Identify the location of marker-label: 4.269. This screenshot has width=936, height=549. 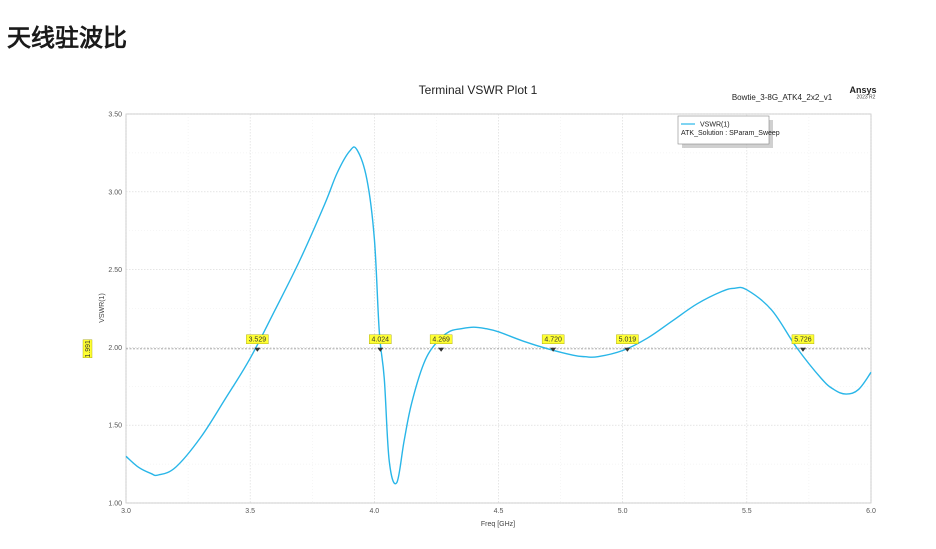
(441, 339).